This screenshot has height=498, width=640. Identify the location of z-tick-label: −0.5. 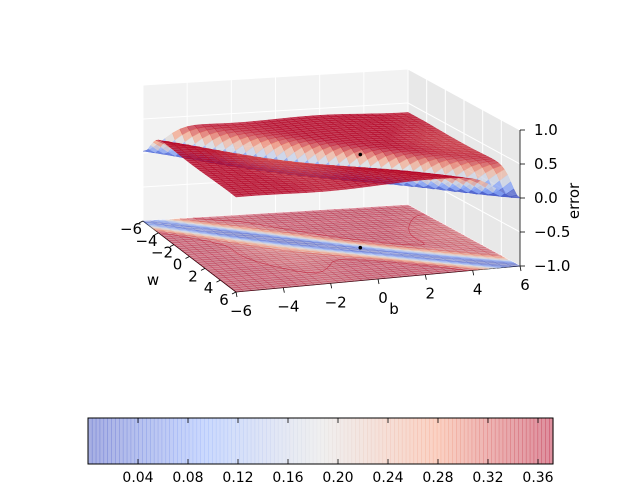
(552, 232).